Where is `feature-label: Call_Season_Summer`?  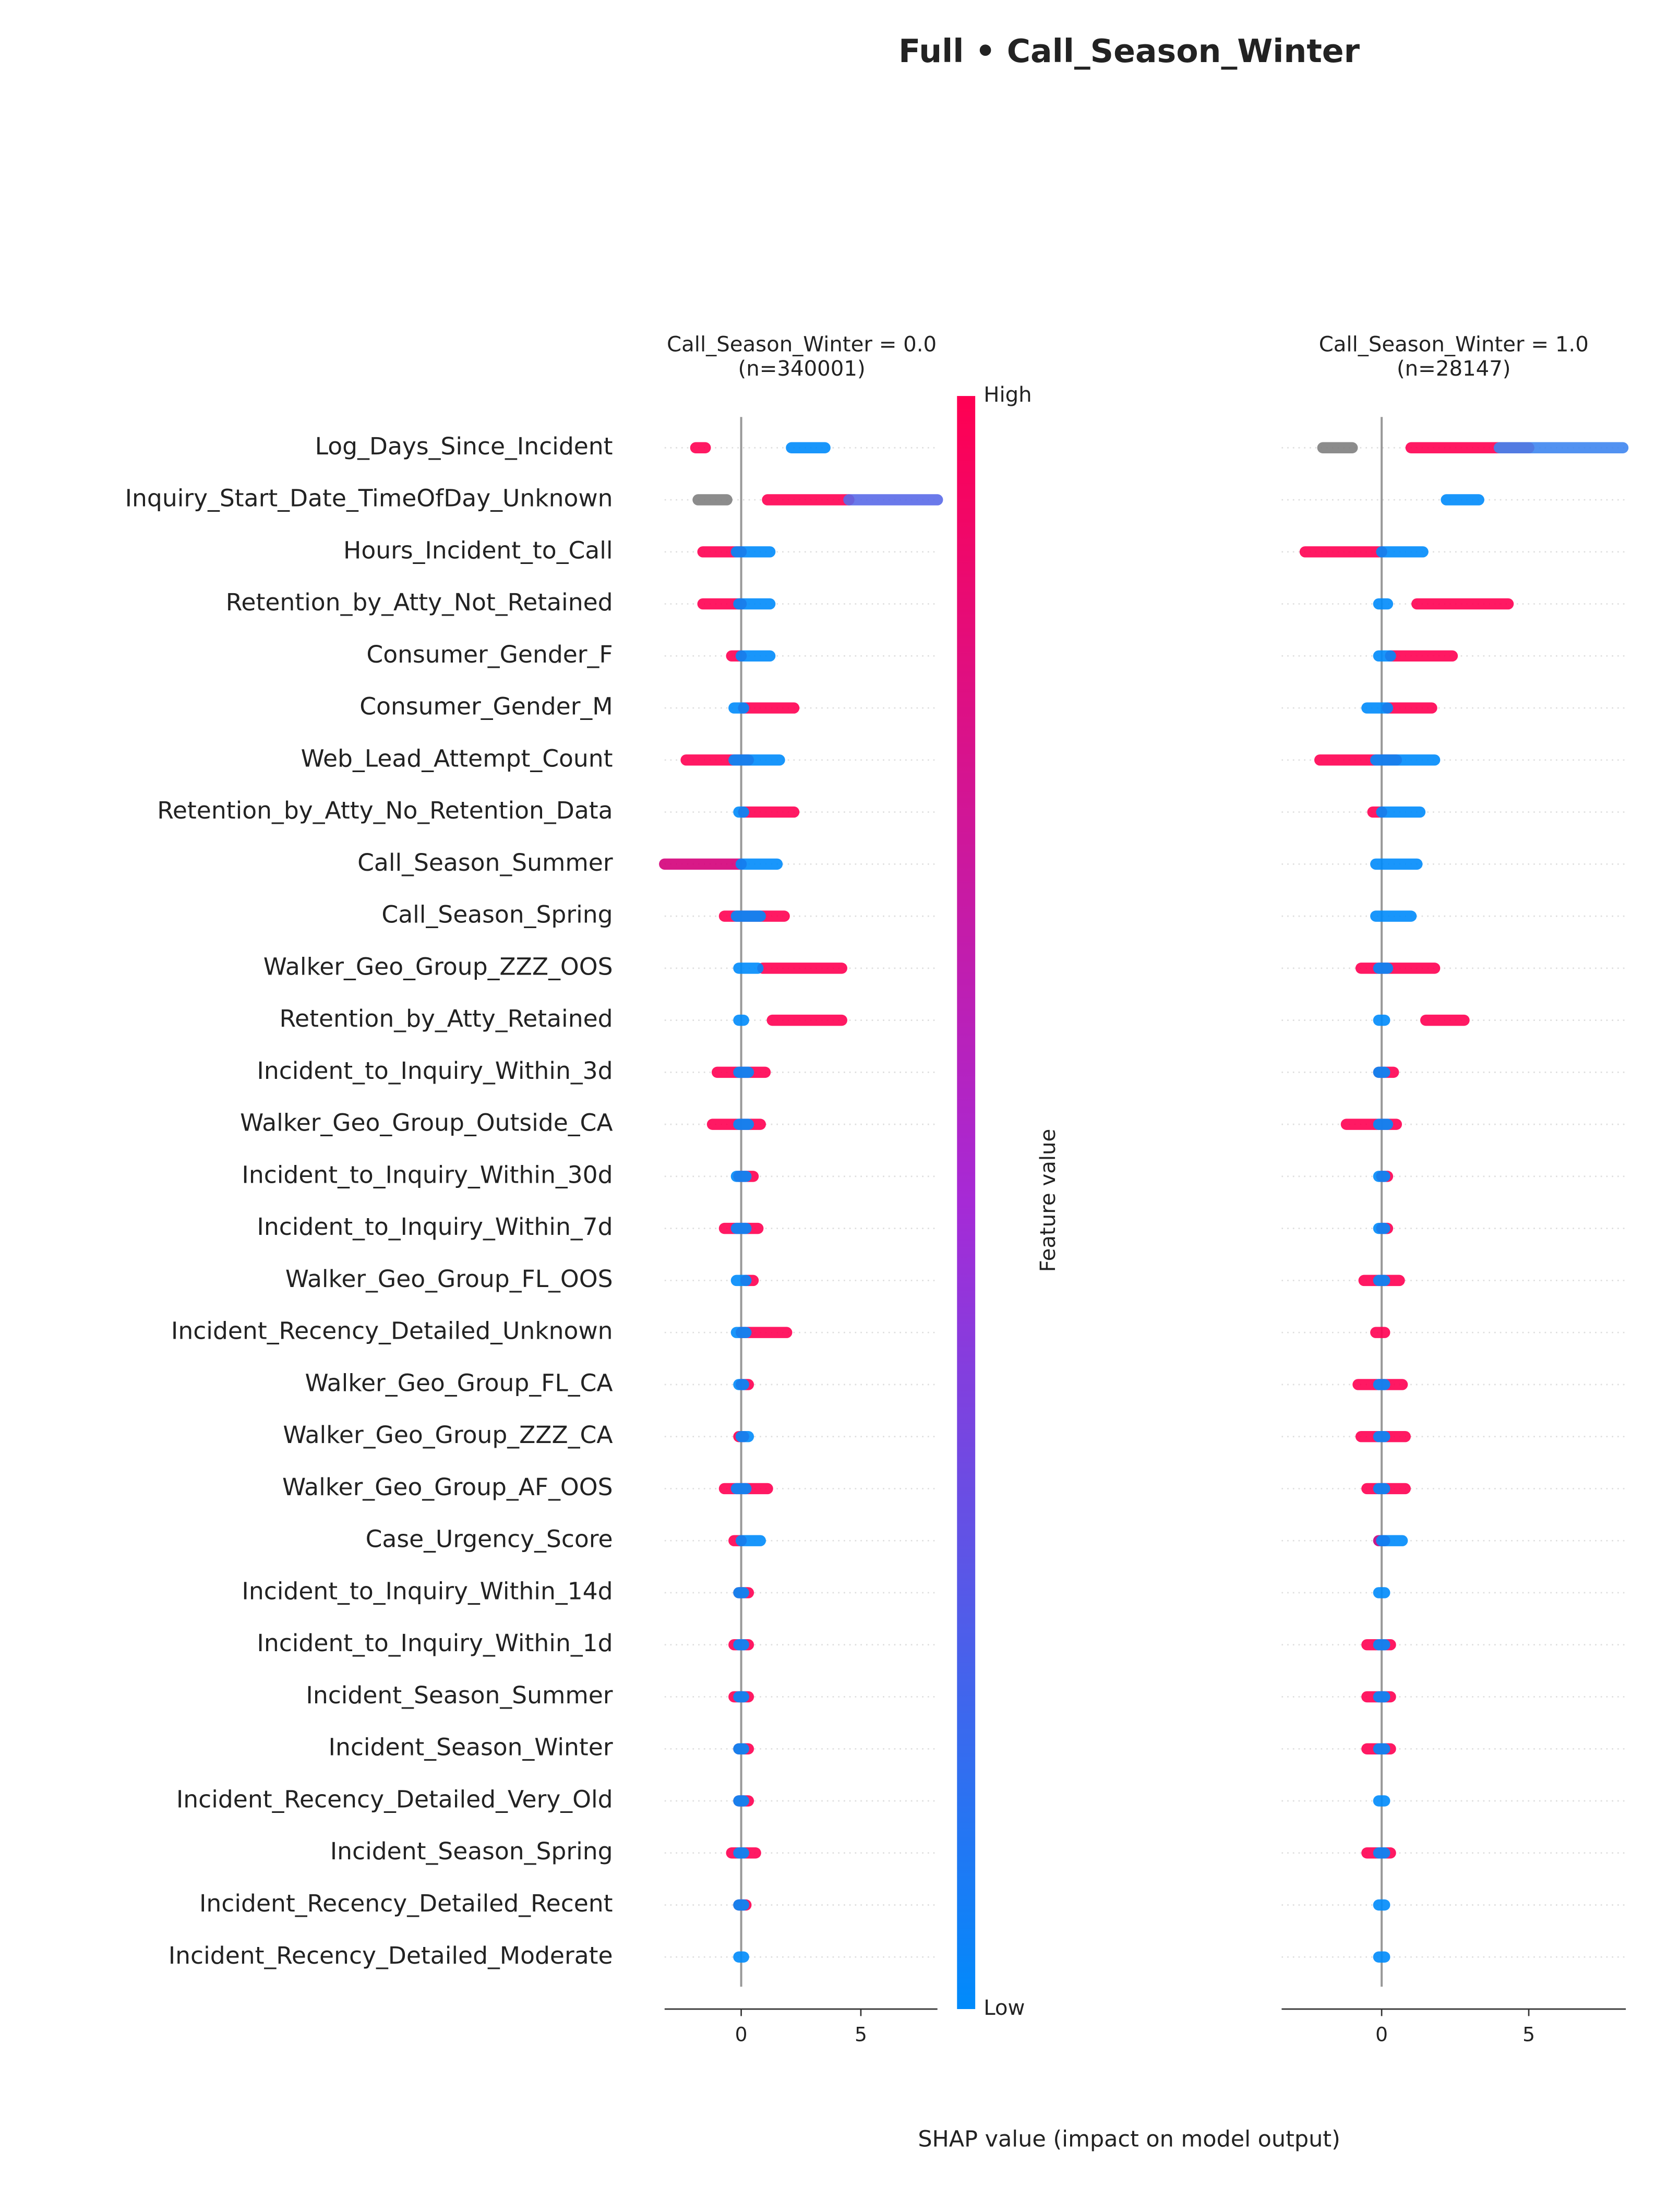
feature-label: Call_Season_Summer is located at coordinates (485, 863).